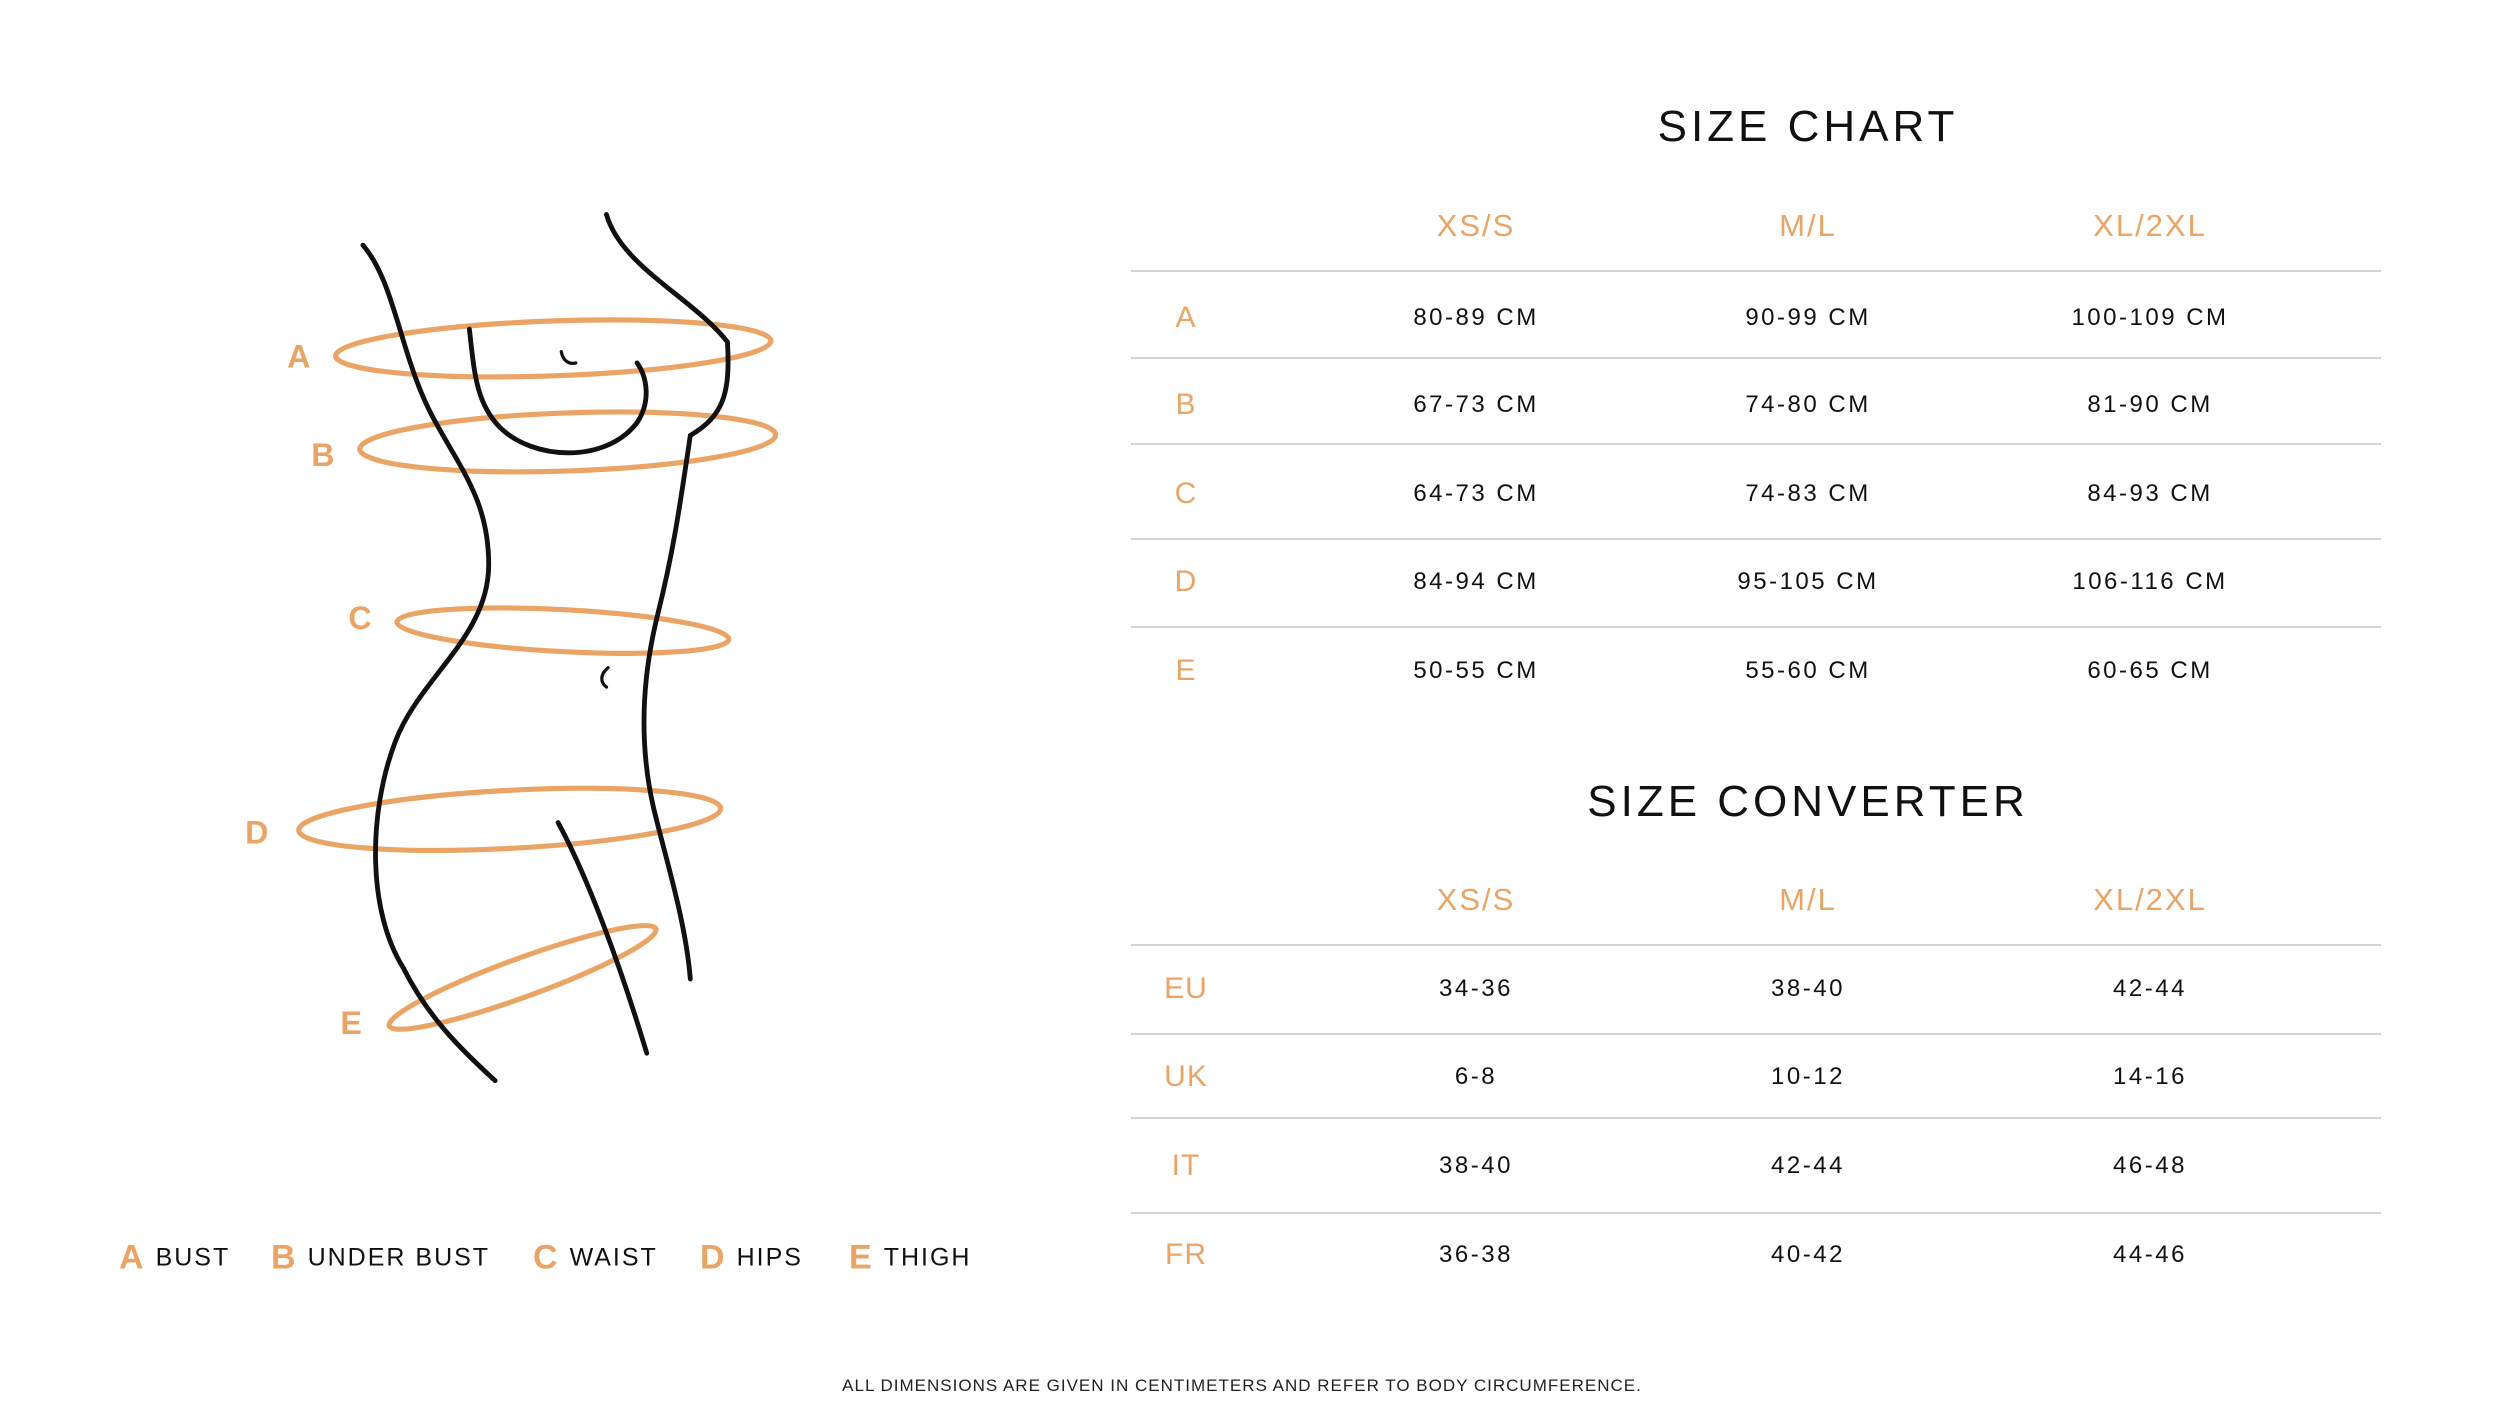 The height and width of the screenshot is (1425, 2500). I want to click on row-label: D, so click(1186, 581).